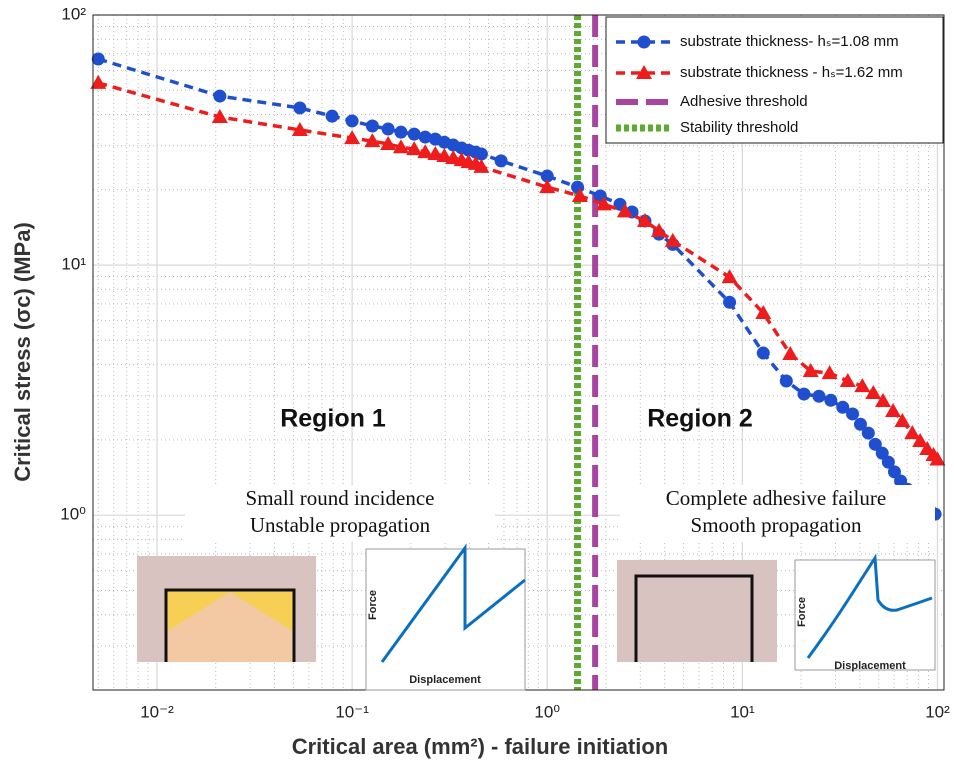 Image resolution: width=954 pixels, height=765 pixels. I want to click on legend-label: substrate thickness- hₛ=1.08 mm, so click(789, 41).